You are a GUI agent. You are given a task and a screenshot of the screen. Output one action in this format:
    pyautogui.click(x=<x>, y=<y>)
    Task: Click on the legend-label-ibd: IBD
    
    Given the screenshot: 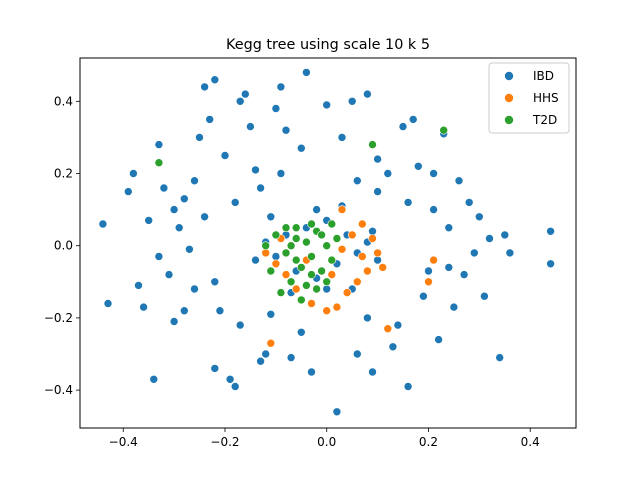 What is the action you would take?
    pyautogui.click(x=543, y=76)
    